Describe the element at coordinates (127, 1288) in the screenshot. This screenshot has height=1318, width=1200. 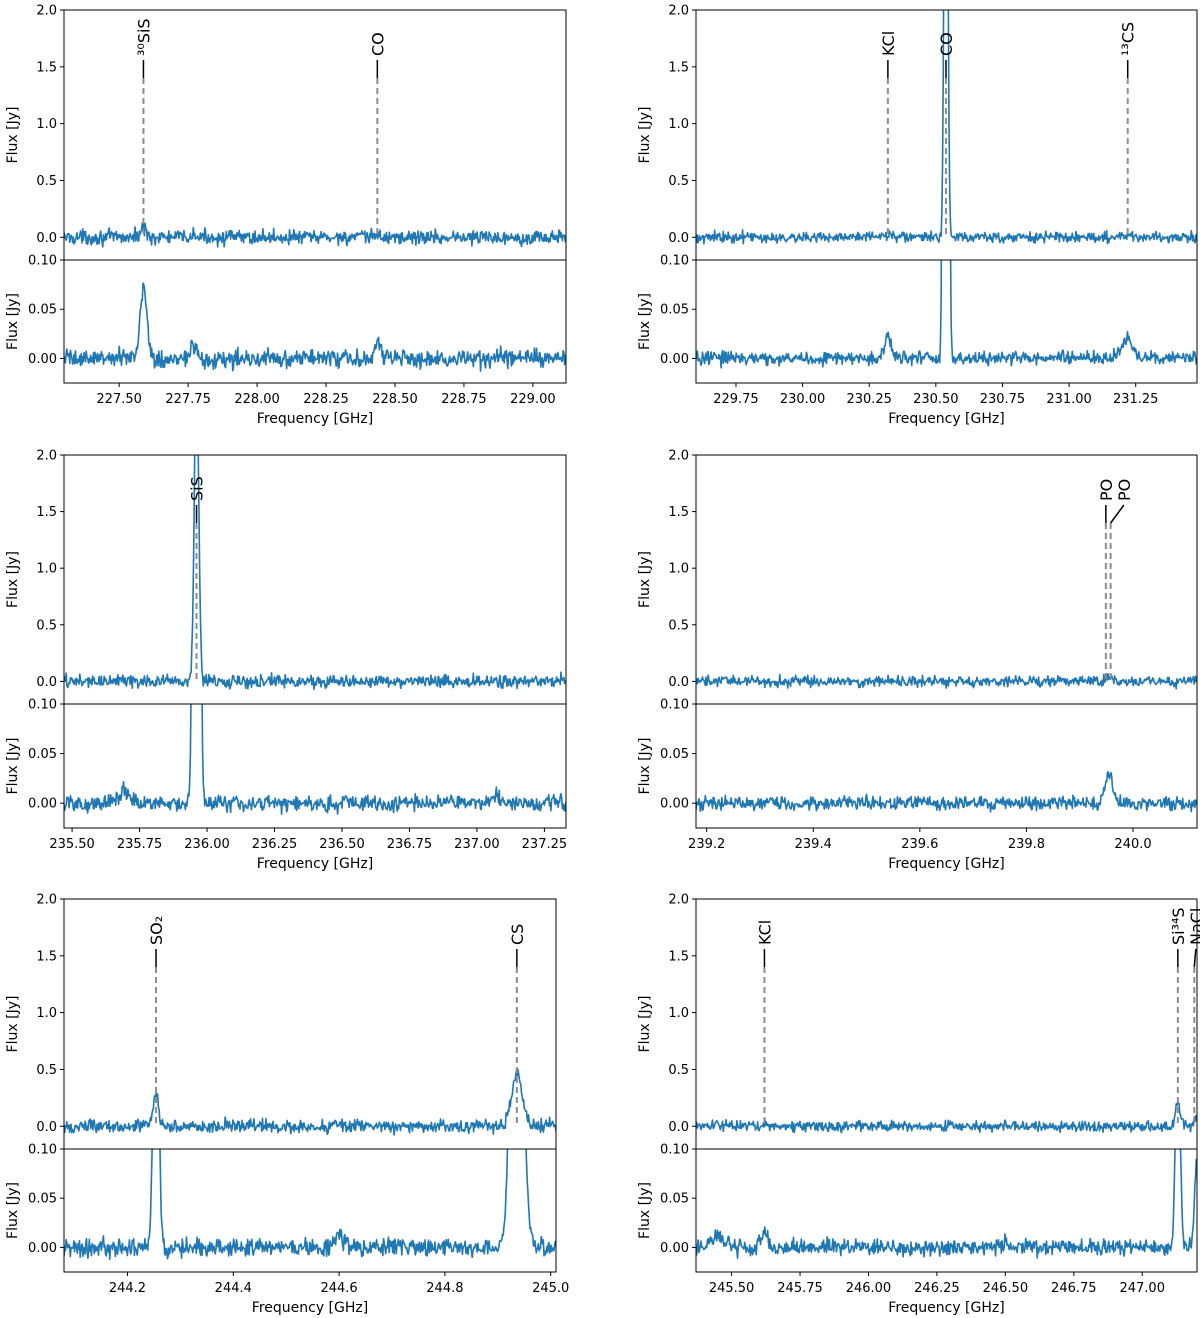
I see `xtick-label: 244.2` at that location.